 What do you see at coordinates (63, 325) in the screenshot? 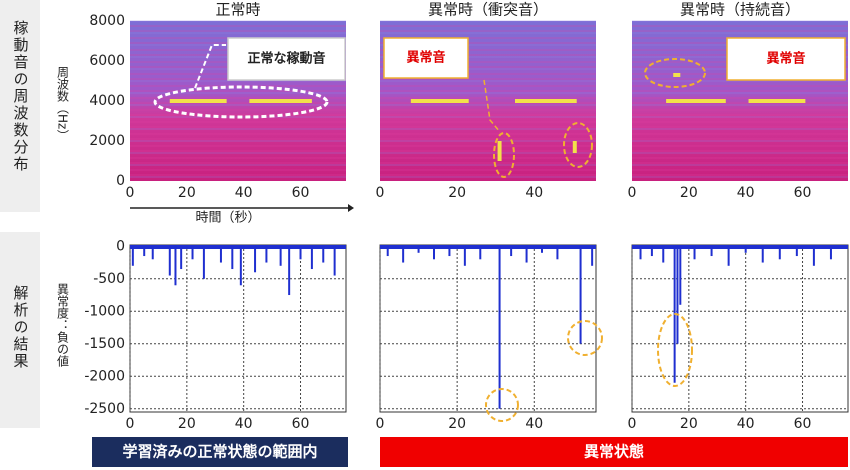
I see `y-axis-label: 異常度：負の値` at bounding box center [63, 325].